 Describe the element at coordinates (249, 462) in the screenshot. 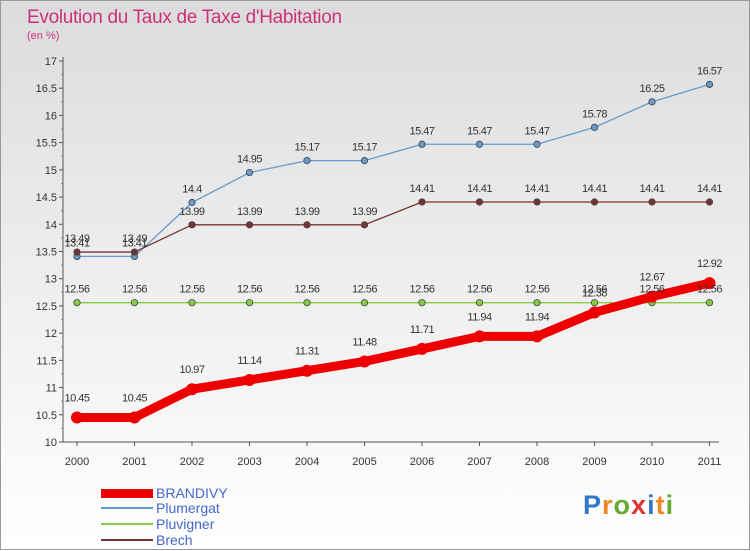

I see `x-tick-label: 2003` at that location.